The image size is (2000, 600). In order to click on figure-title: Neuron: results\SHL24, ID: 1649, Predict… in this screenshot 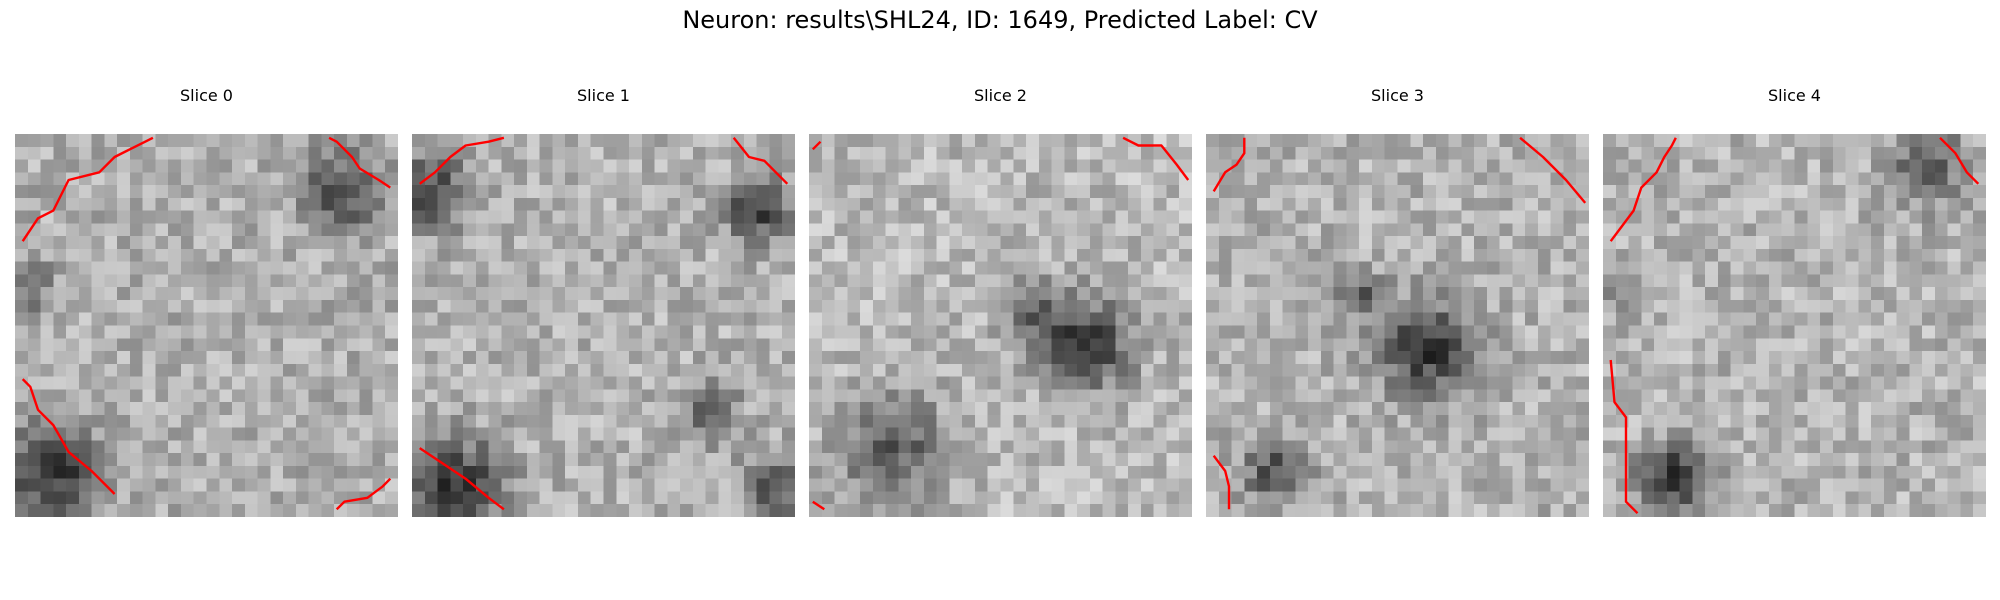, I will do `click(1000, 20)`.